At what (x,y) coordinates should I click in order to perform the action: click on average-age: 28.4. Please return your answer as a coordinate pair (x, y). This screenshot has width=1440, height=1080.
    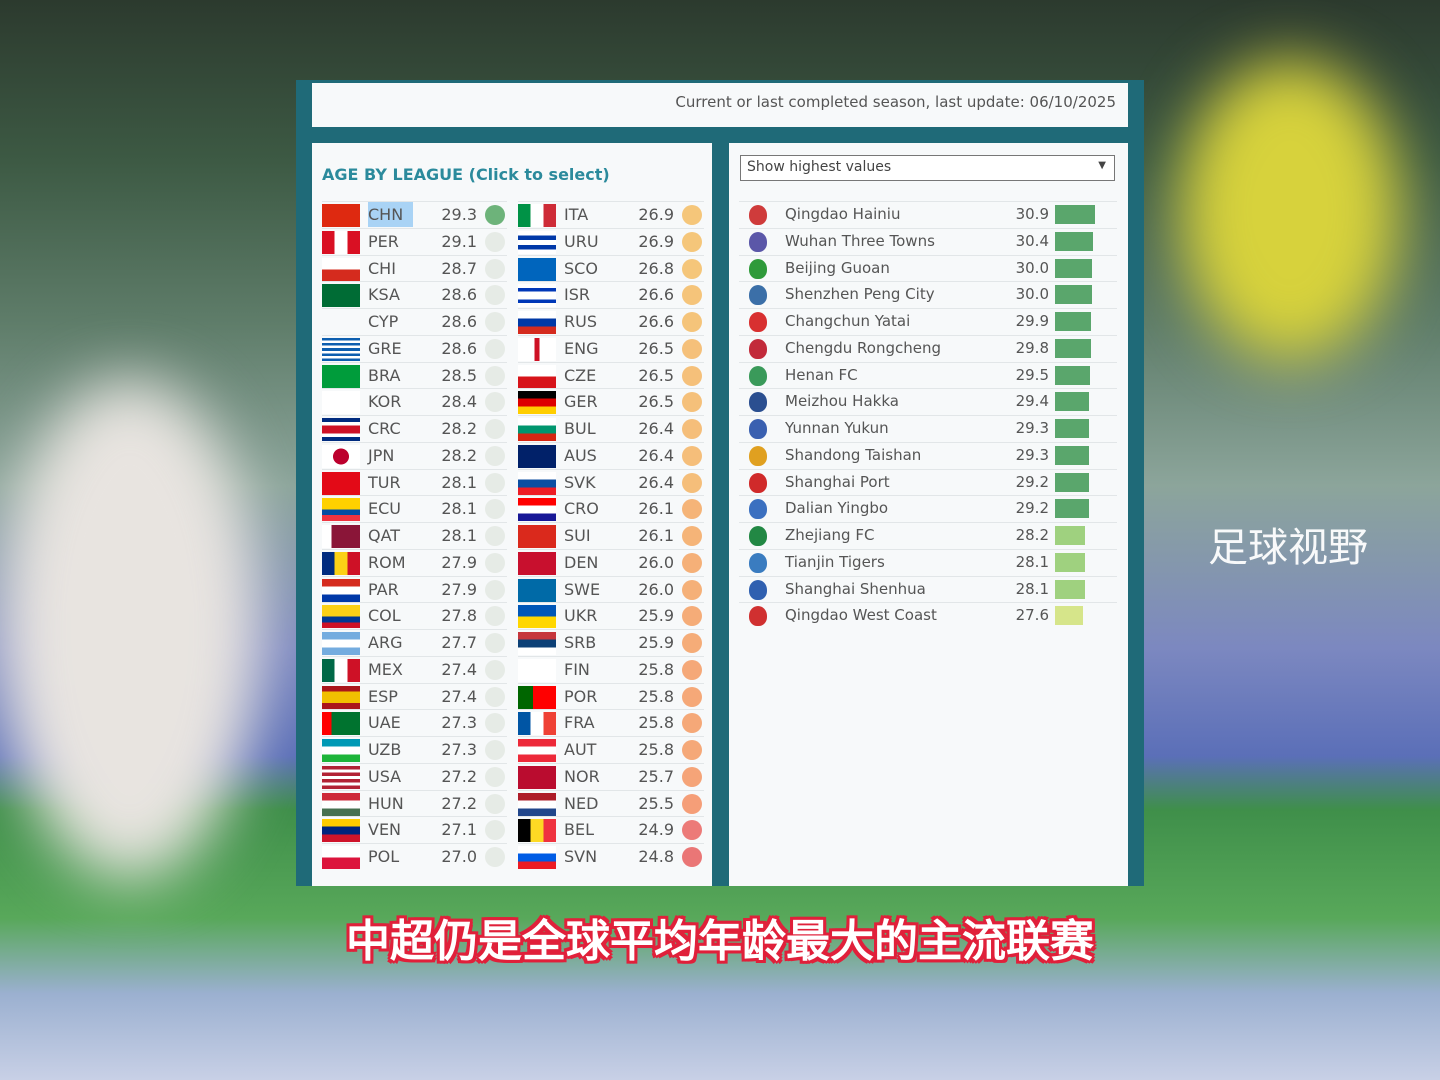
    Looking at the image, I should click on (459, 402).